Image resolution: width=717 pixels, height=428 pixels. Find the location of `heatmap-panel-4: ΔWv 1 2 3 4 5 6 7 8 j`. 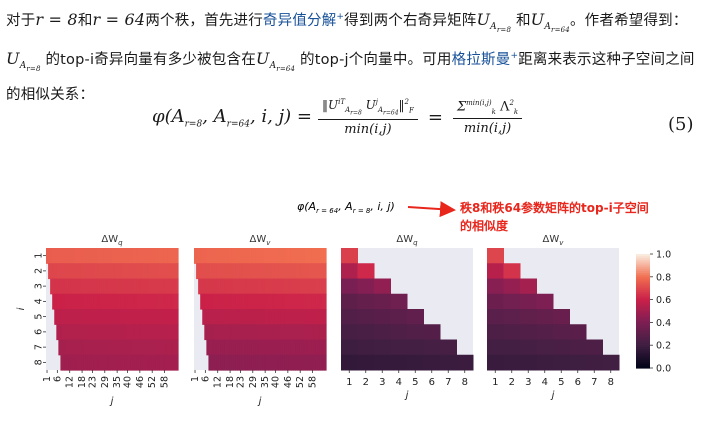

heatmap-panel-4: ΔWv 1 2 3 4 5 6 7 8 j is located at coordinates (553, 317).